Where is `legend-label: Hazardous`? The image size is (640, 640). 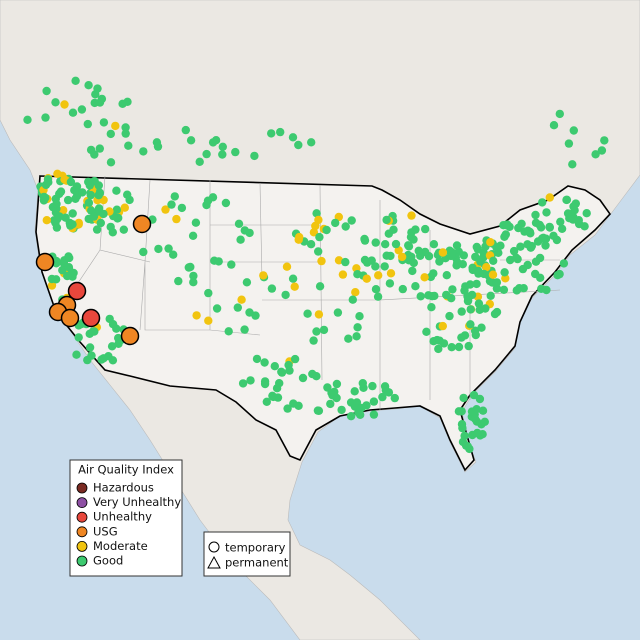 legend-label: Hazardous is located at coordinates (123, 488).